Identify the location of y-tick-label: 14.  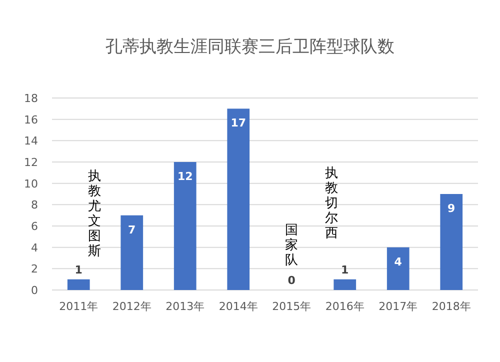
(31, 141).